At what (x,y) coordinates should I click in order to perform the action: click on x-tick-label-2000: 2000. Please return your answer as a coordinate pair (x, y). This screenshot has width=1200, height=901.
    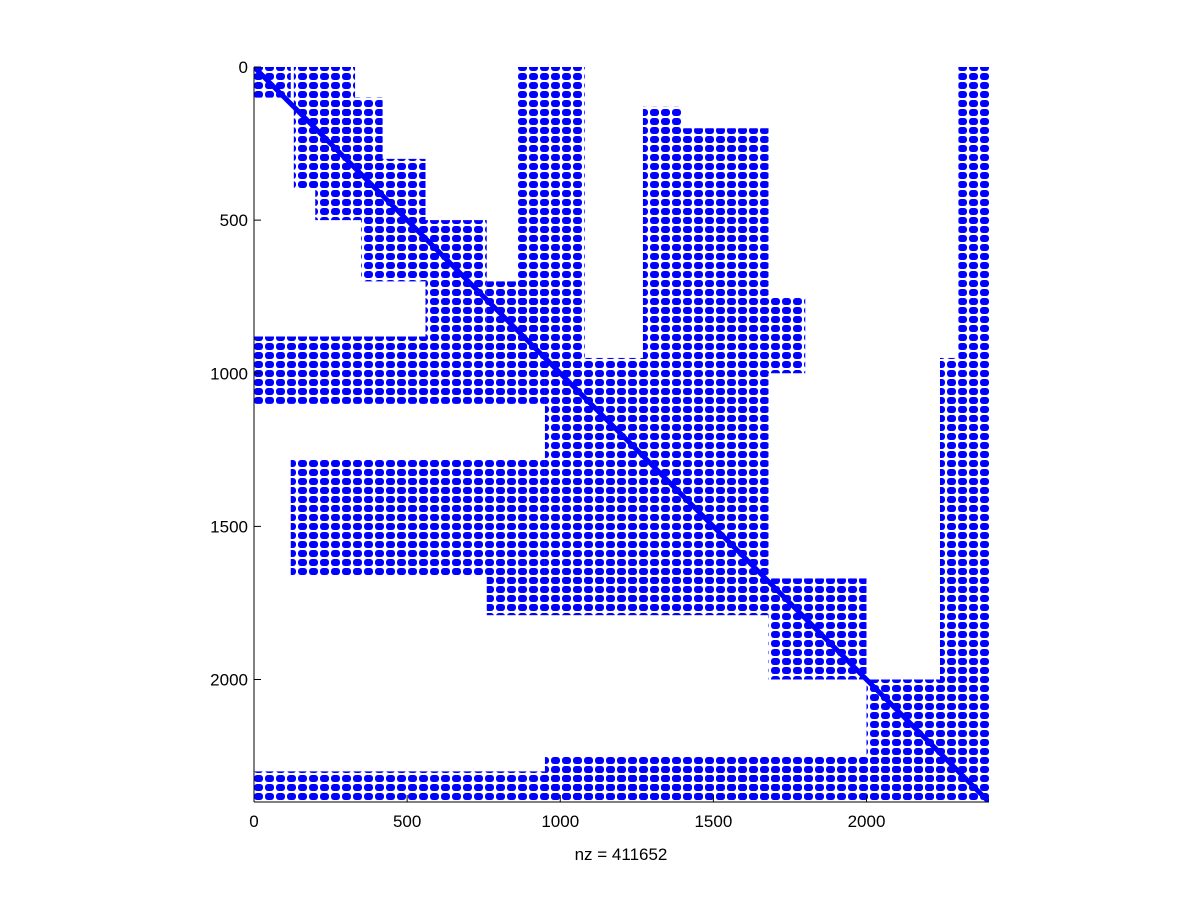
    Looking at the image, I should click on (867, 821).